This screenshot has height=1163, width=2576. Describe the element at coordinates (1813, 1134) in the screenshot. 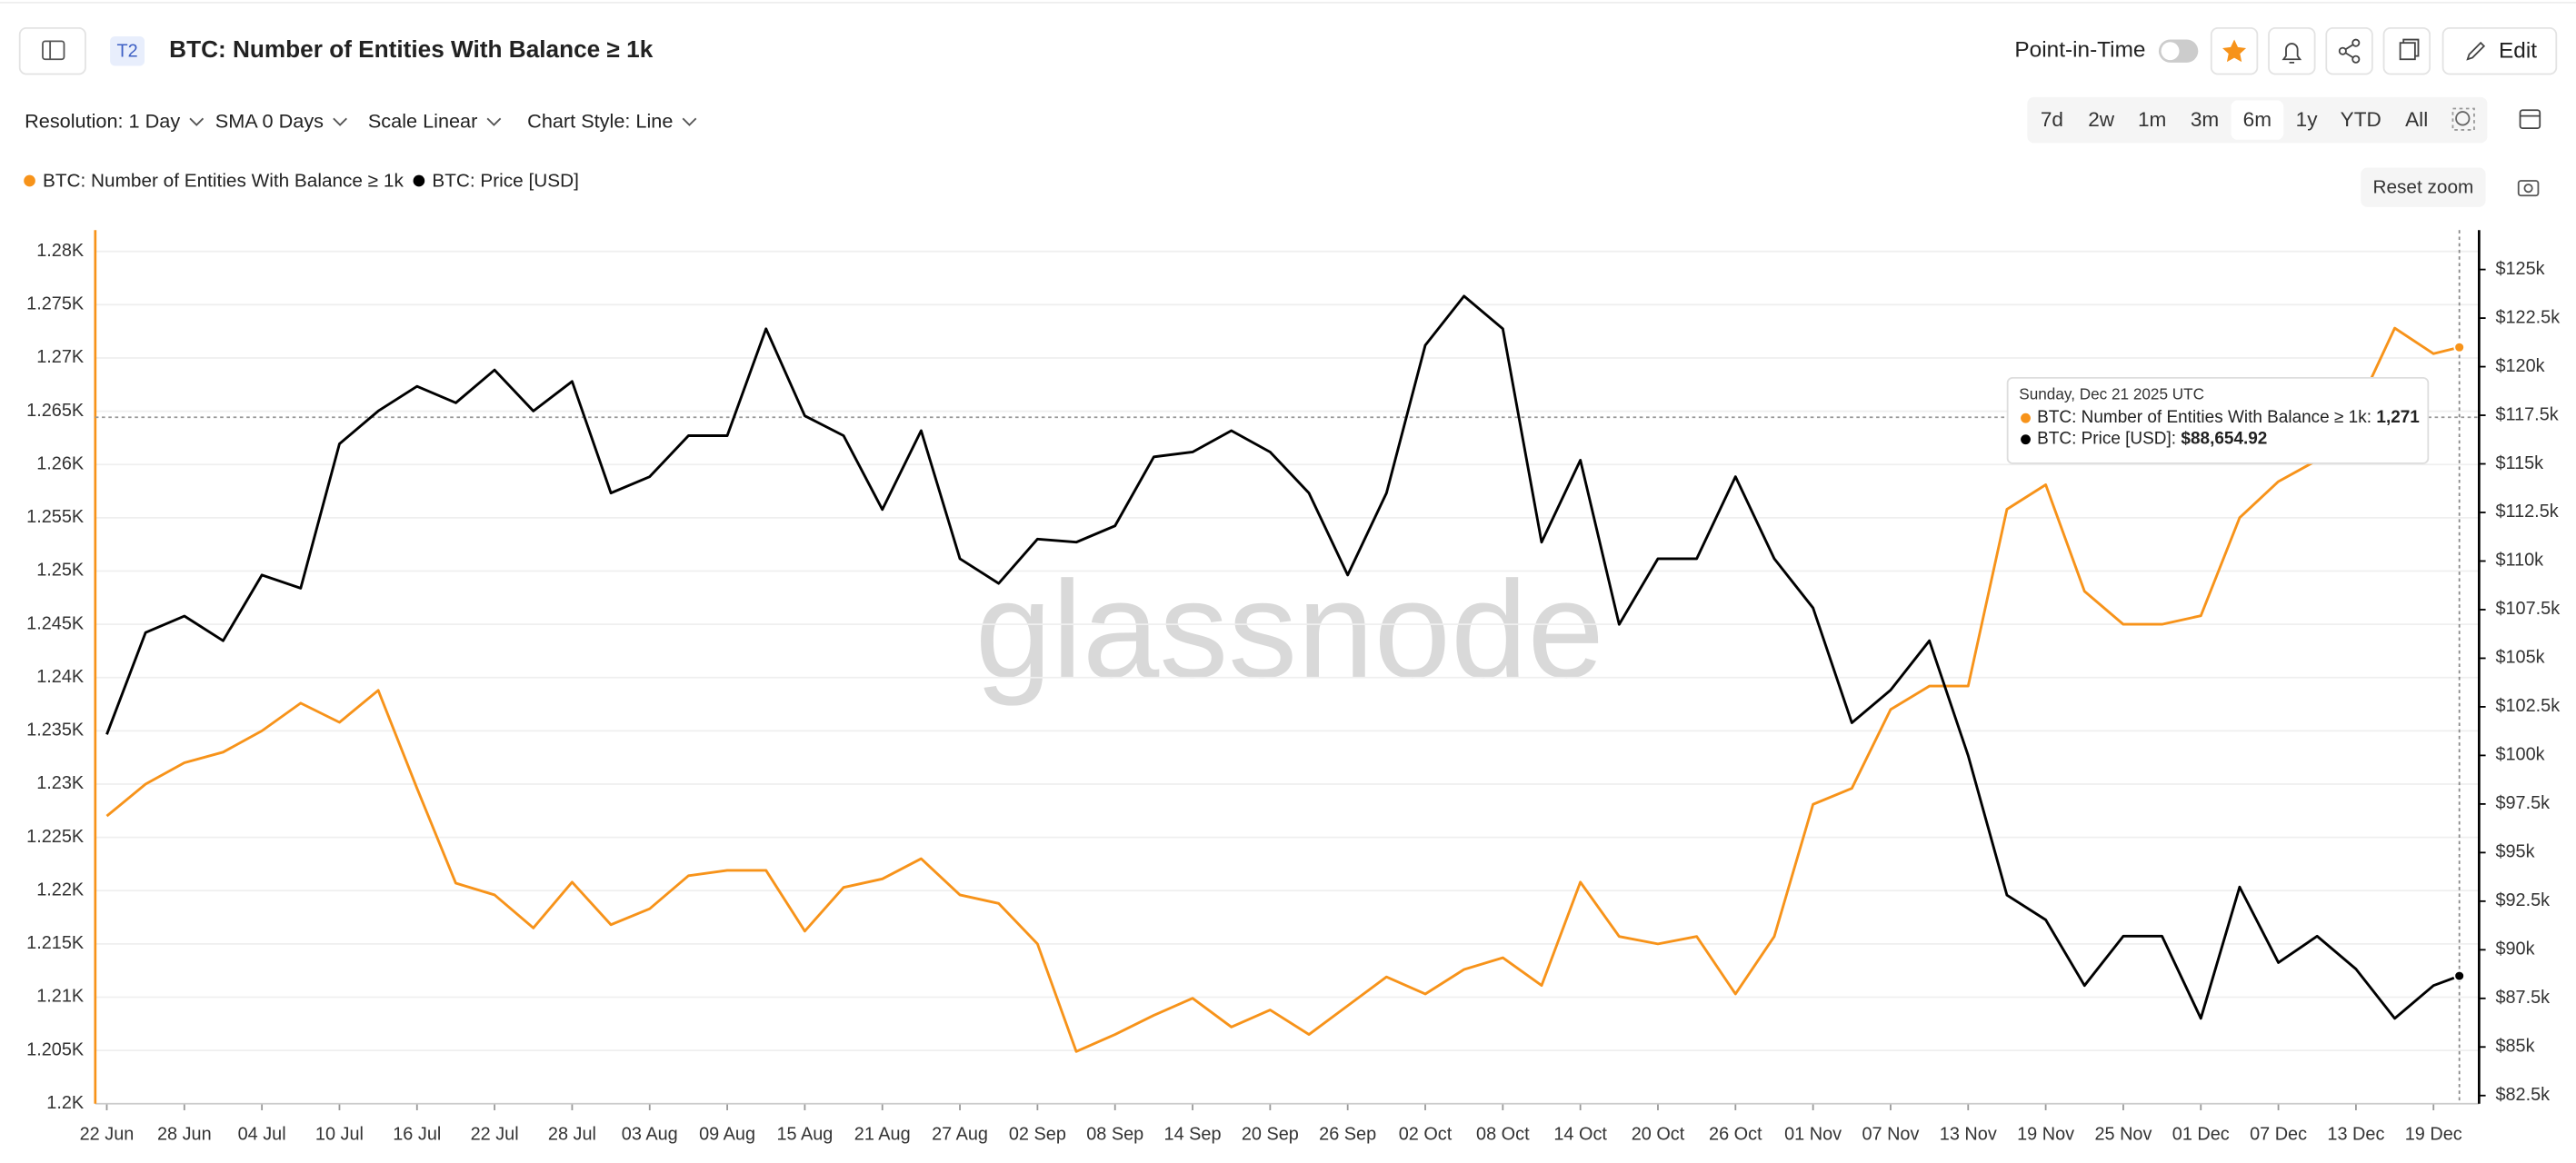

I see `x-tick-label: 01 Nov` at that location.